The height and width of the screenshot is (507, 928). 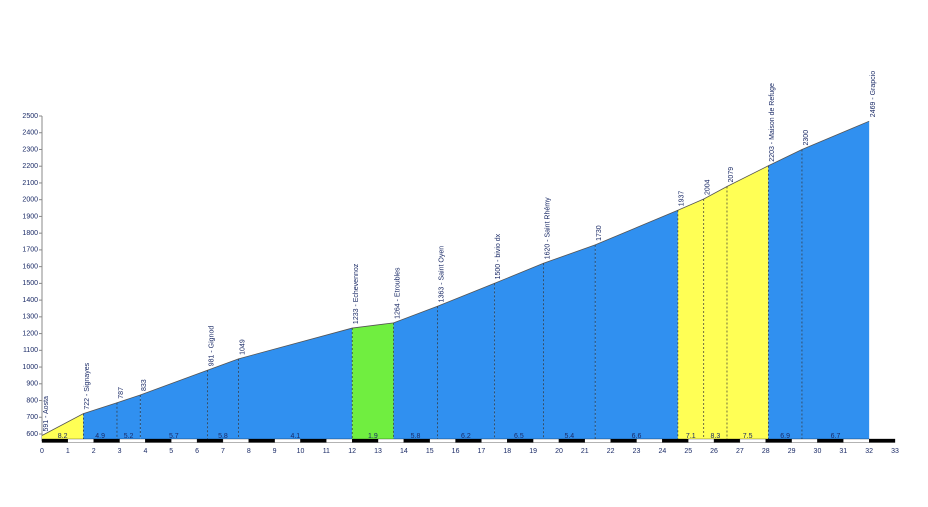 What do you see at coordinates (87, 385) in the screenshot?
I see `point-label: 722 - Signayes` at bounding box center [87, 385].